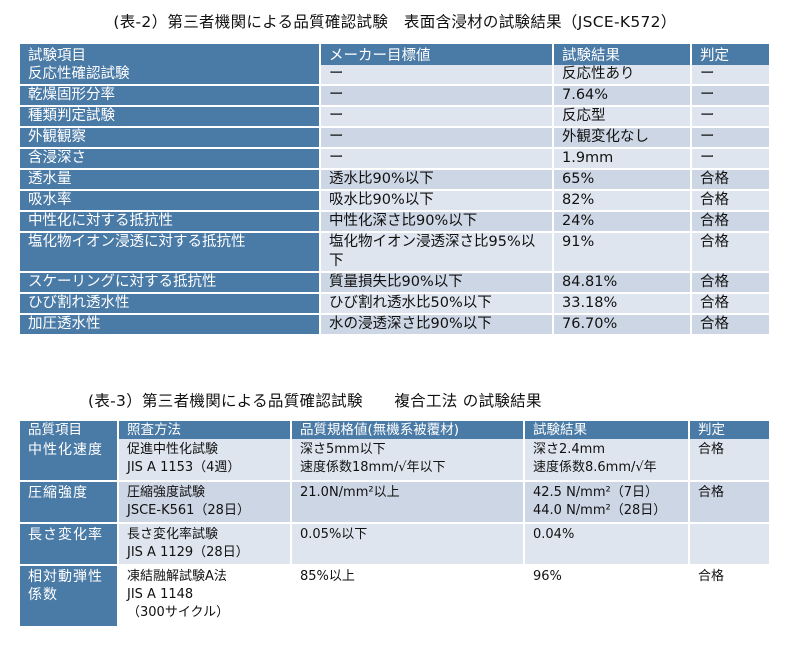 Image resolution: width=790 pixels, height=650 pixels. Describe the element at coordinates (731, 54) in the screenshot. I see `header-judgement: 判定` at that location.